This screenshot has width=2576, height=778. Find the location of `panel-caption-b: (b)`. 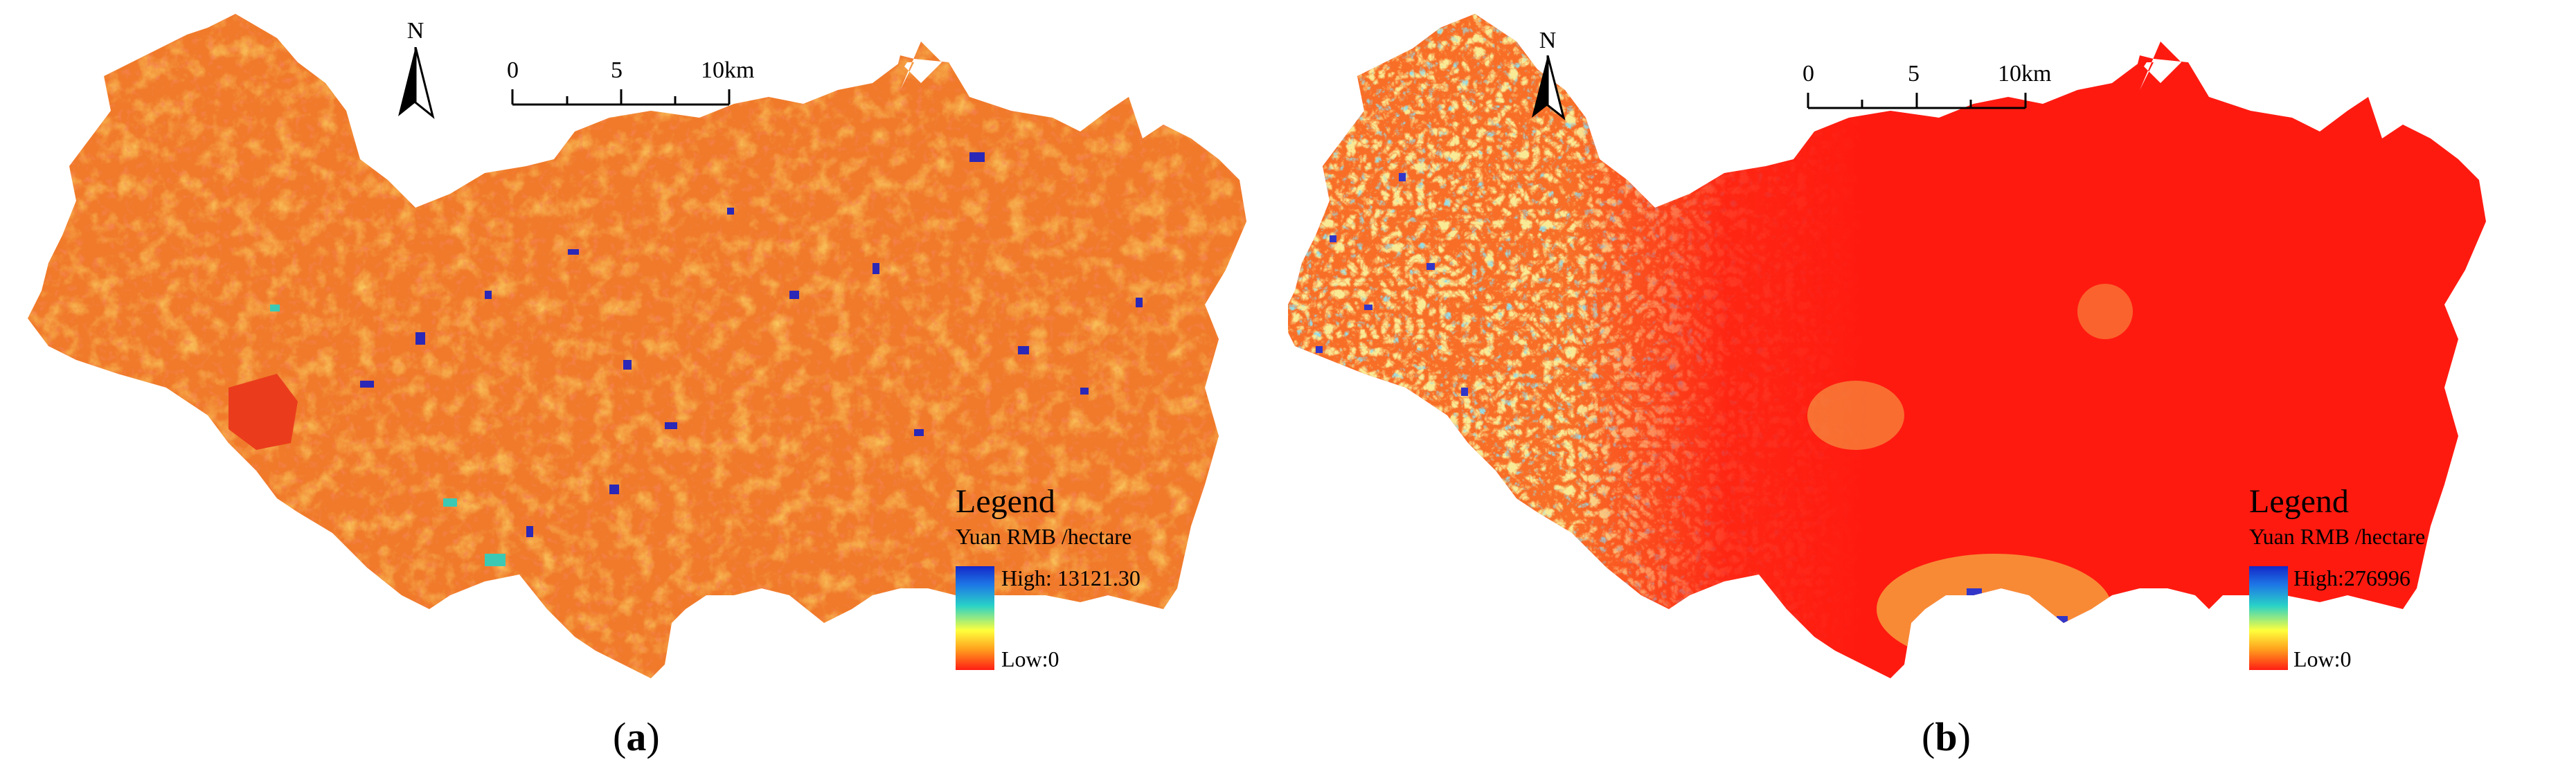

panel-caption-b: (b) is located at coordinates (1947, 737).